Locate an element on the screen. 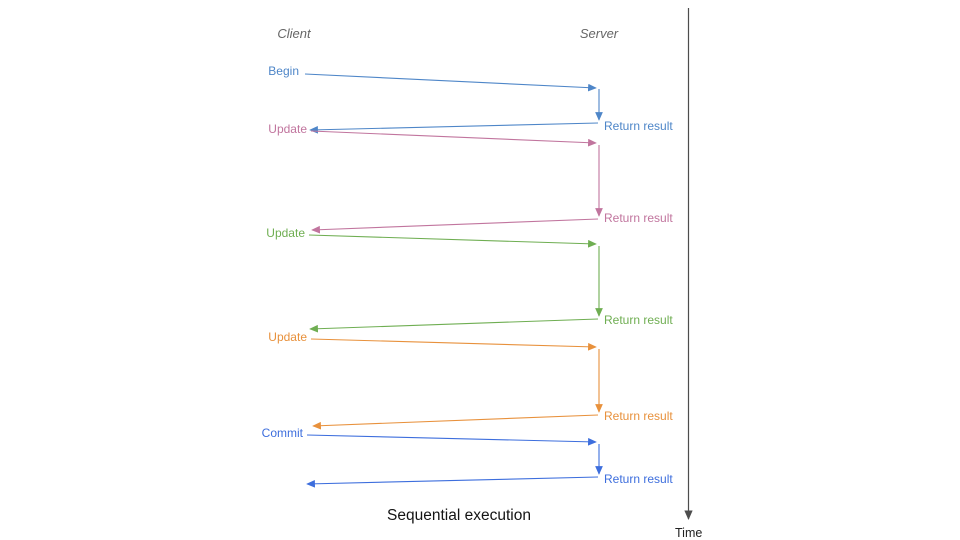 Image resolution: width=960 pixels, height=540 pixels. diagram-title: Sequential execution is located at coordinates (459, 515).